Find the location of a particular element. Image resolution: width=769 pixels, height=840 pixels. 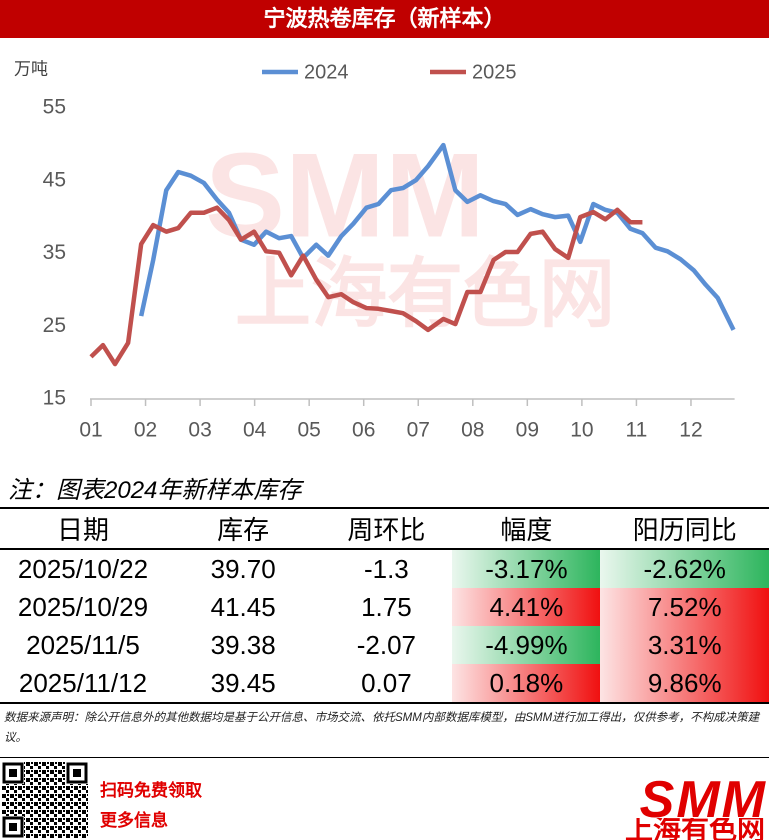

x-tick-label: 09 is located at coordinates (527, 430).